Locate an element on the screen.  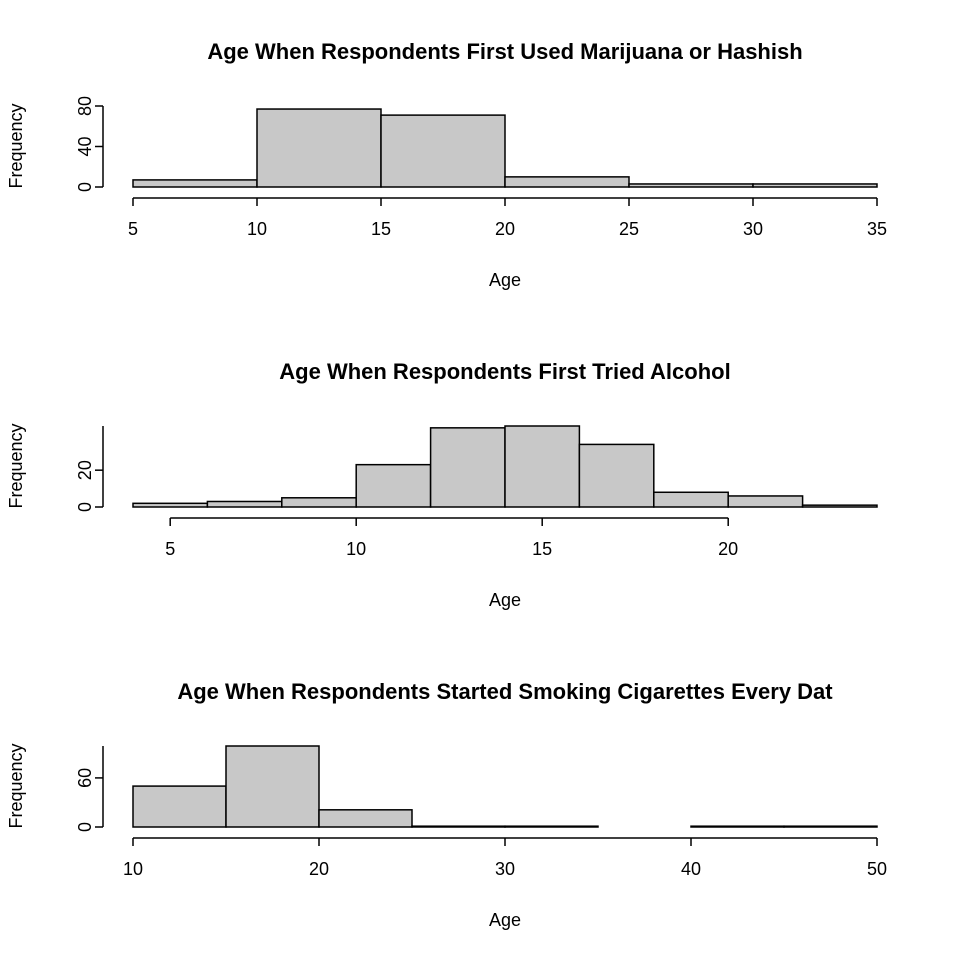
chart-title: Age When Respondents First Tried Alcohol is located at coordinates (504, 371).